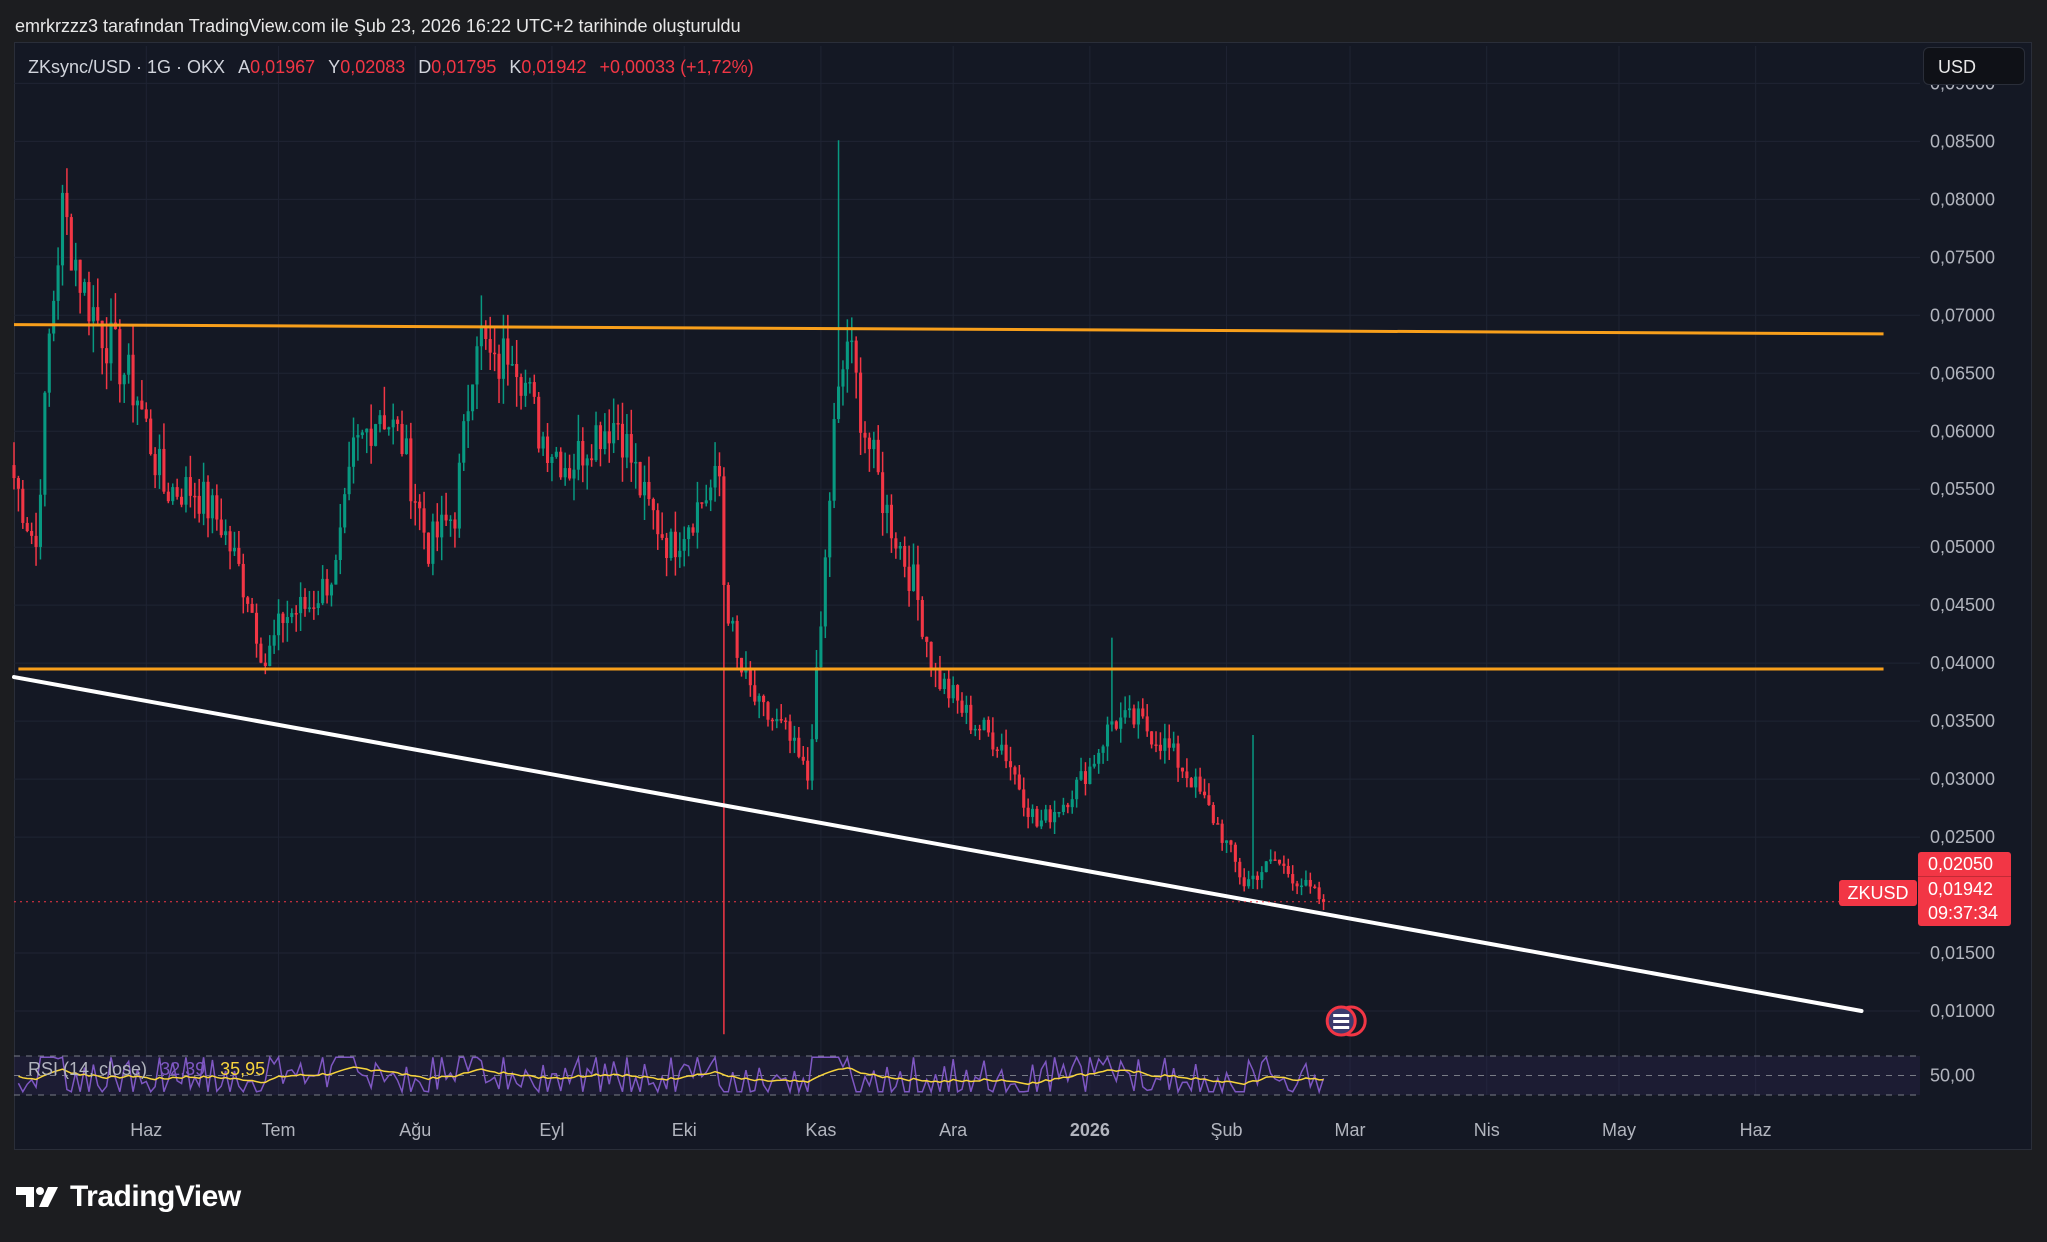  I want to click on time-tick-label: Nis, so click(1487, 1130).